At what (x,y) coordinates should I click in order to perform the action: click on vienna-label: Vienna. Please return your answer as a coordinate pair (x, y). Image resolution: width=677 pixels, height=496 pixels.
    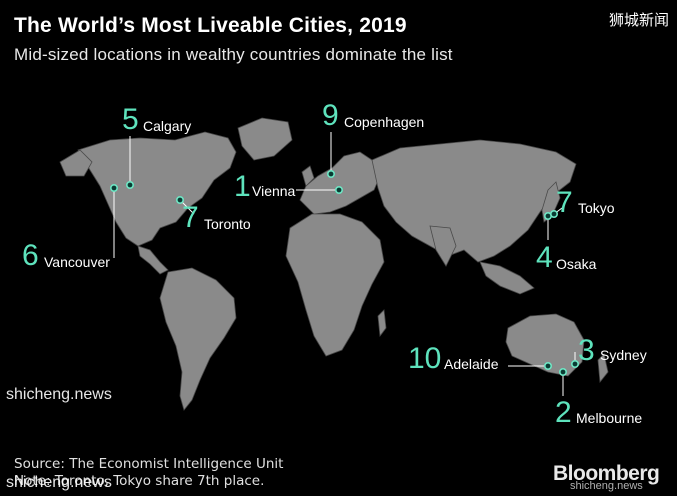
    Looking at the image, I should click on (274, 191).